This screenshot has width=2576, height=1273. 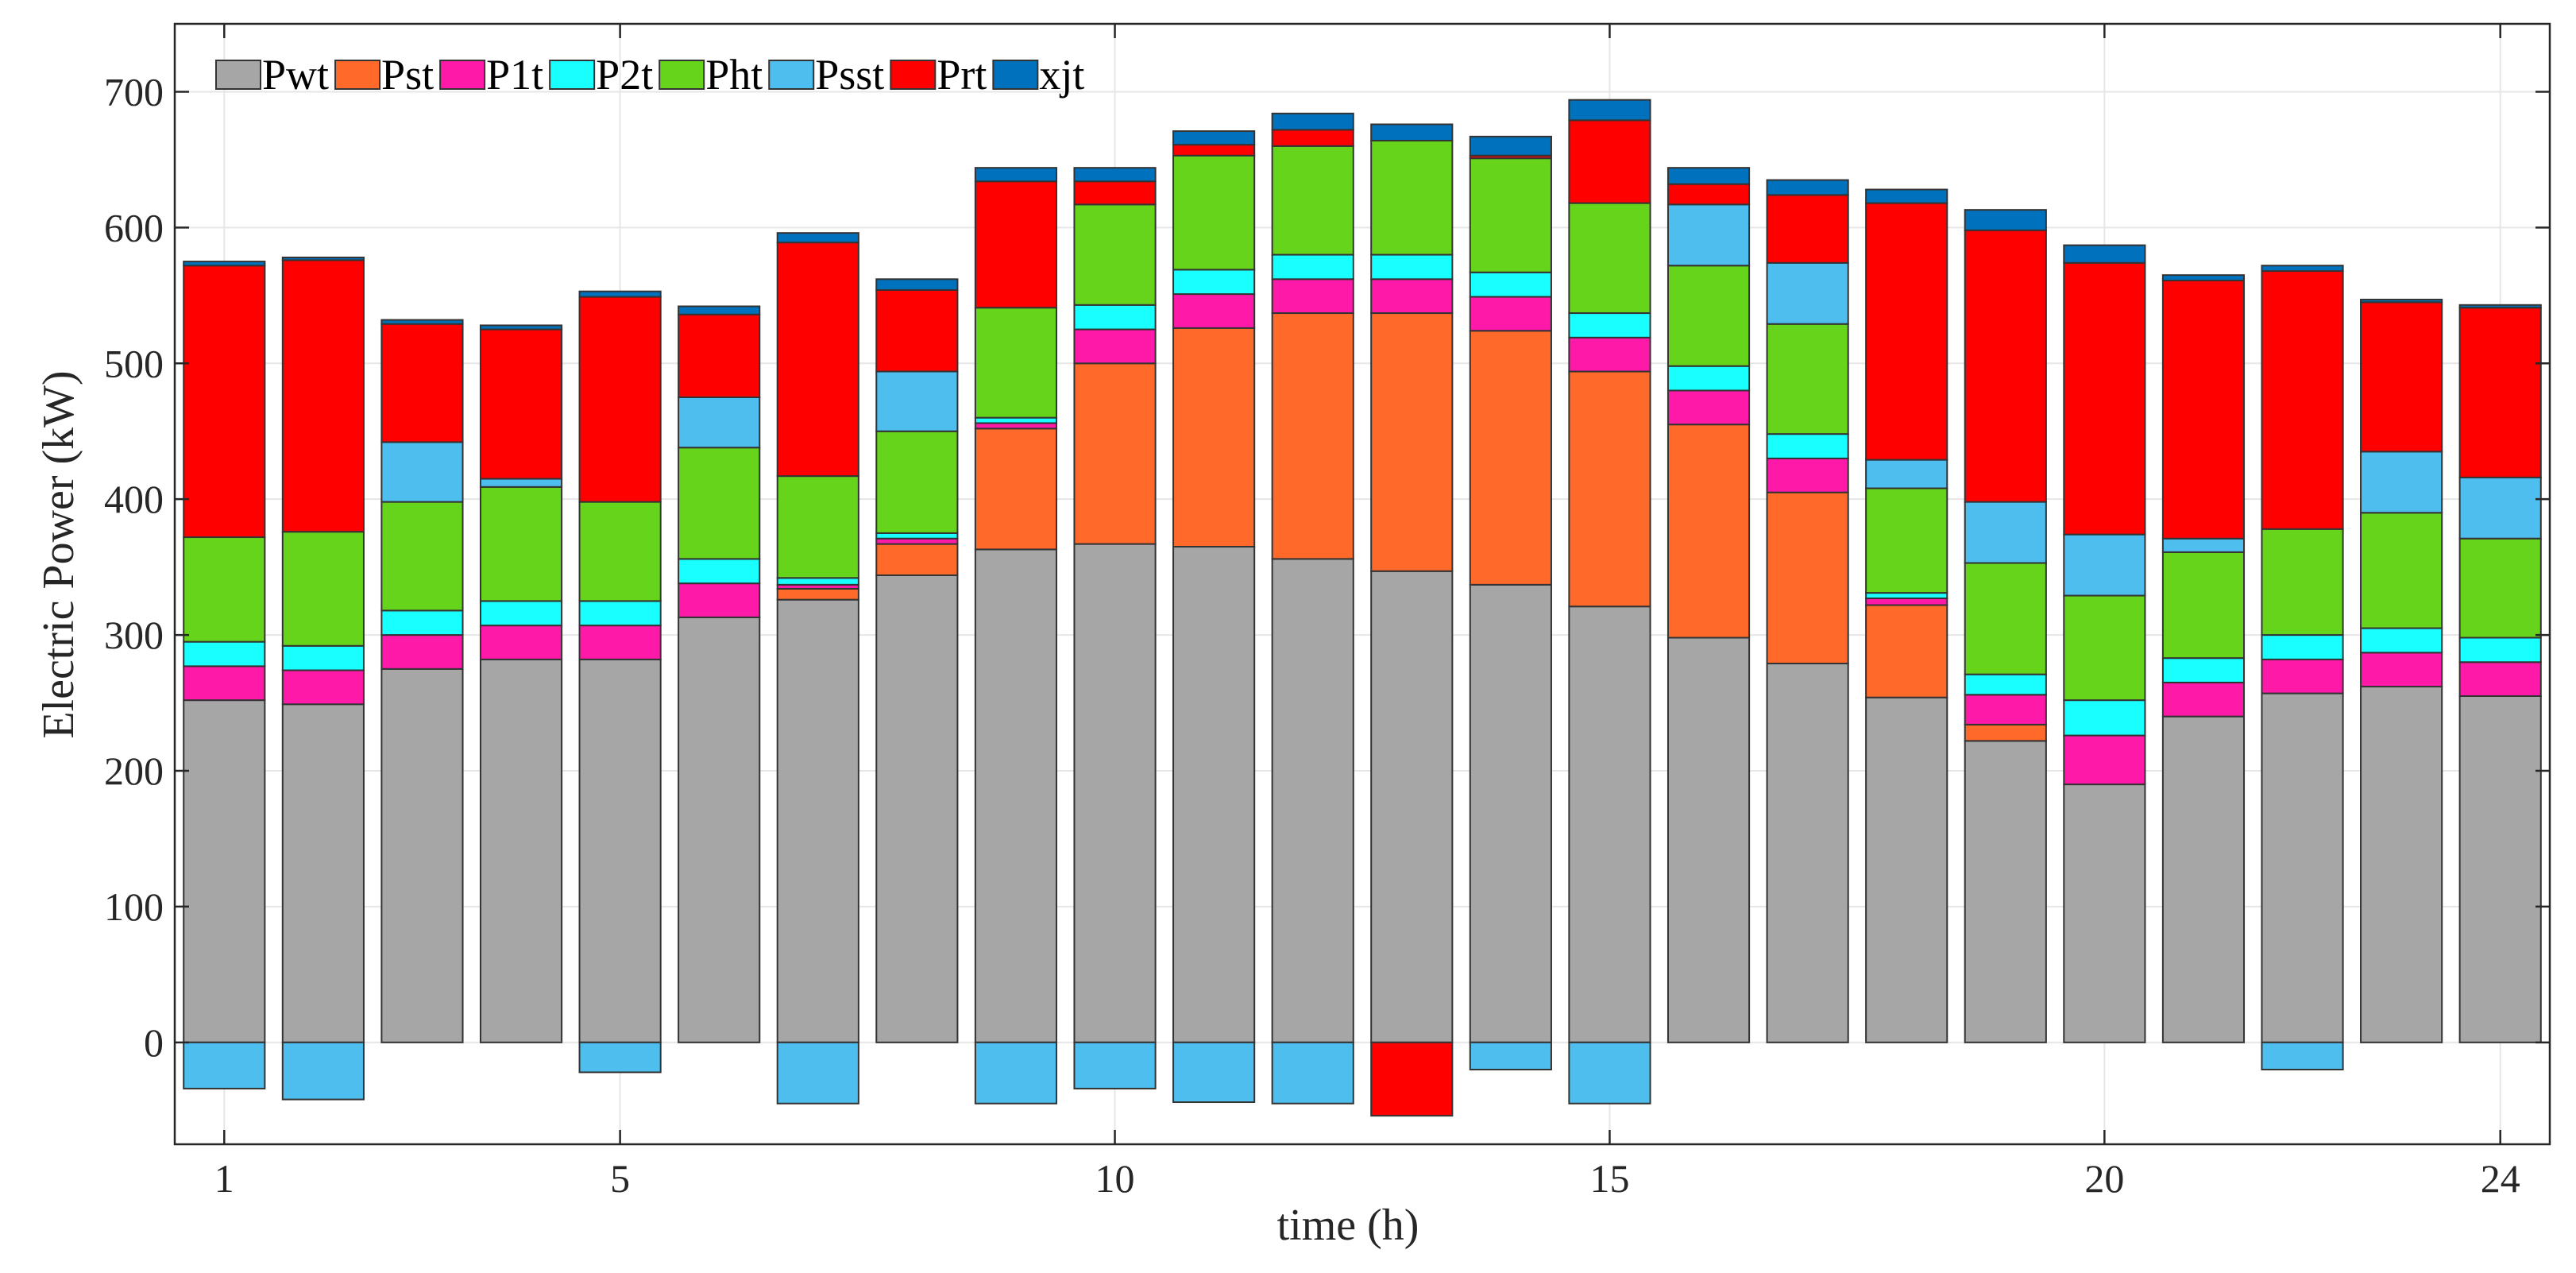 What do you see at coordinates (2401, 571) in the screenshot?
I see `bar-pht-h23` at bounding box center [2401, 571].